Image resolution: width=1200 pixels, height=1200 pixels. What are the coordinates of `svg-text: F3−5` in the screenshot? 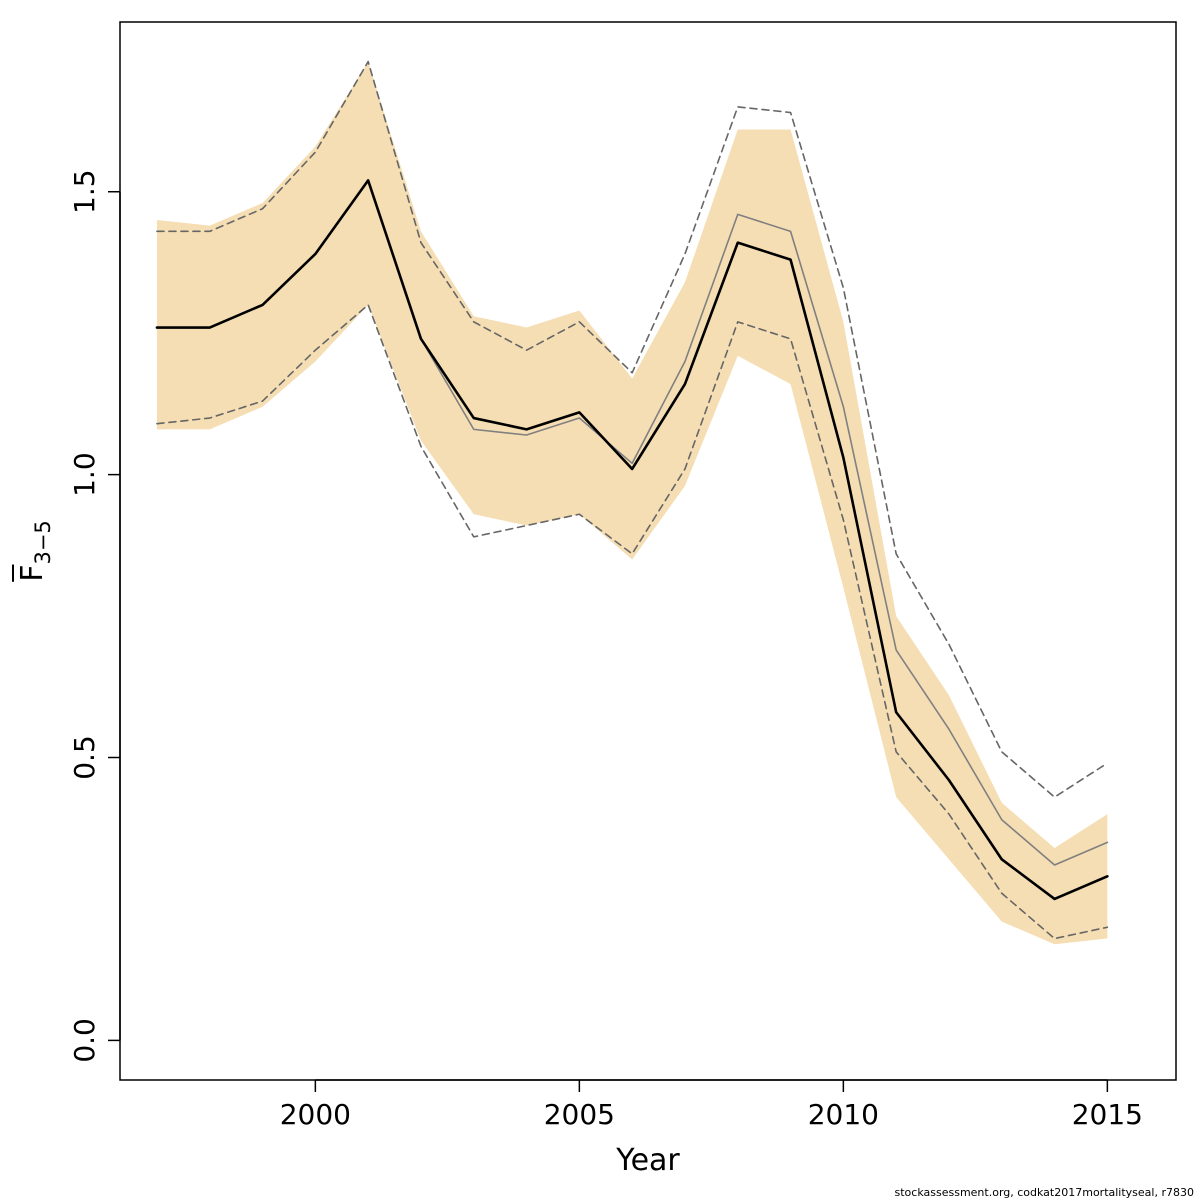 It's located at (35, 551).